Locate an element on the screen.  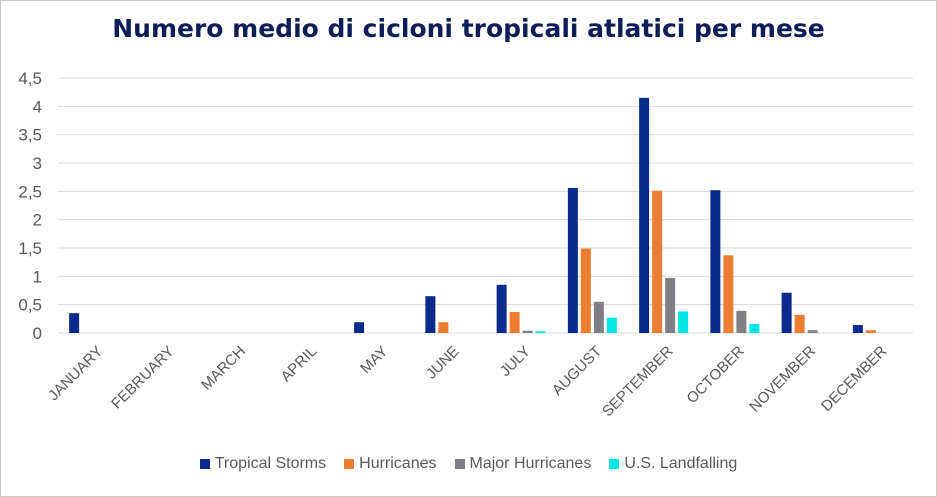
x-tick-label: FEBRUARY is located at coordinates (143, 378).